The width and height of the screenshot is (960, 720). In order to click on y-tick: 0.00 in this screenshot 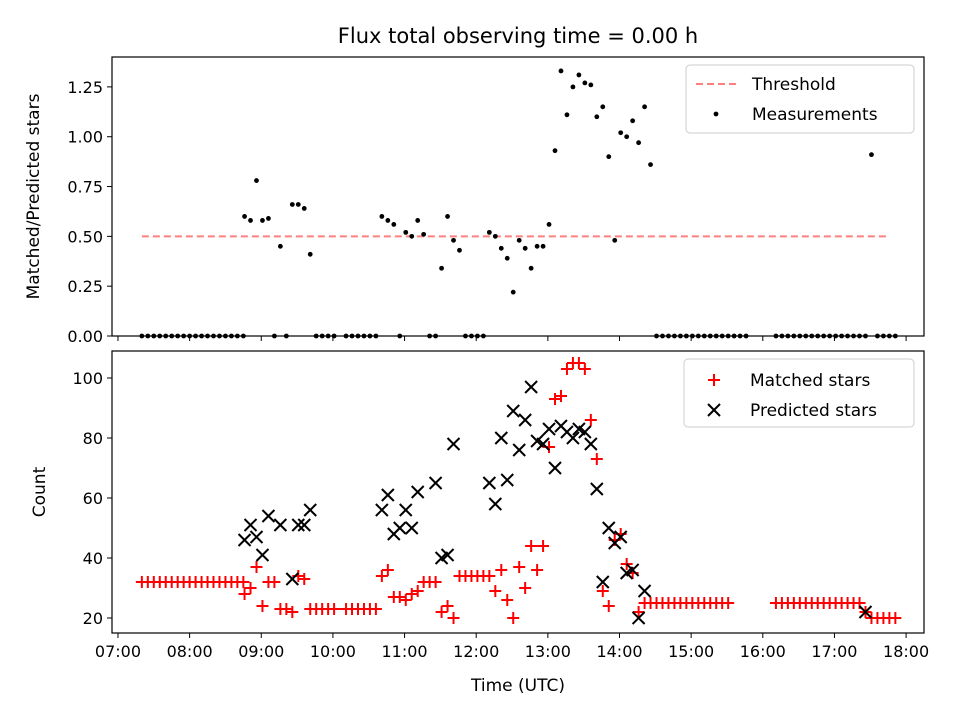, I will do `click(89, 336)`.